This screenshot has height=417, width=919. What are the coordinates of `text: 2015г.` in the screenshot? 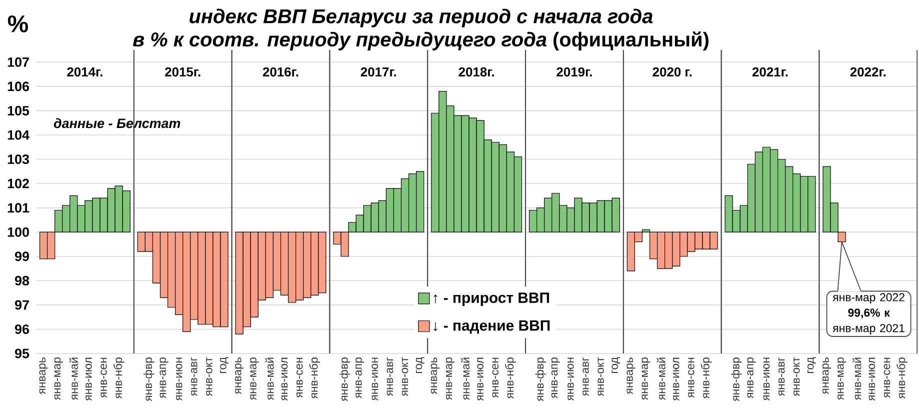 It's located at (182, 72).